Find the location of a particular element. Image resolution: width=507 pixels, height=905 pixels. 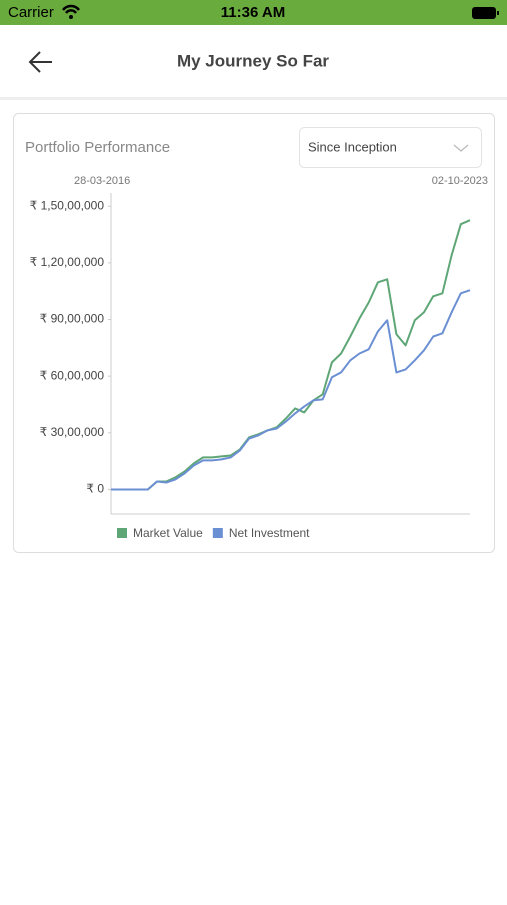

wifi-dot is located at coordinates (71, 17).